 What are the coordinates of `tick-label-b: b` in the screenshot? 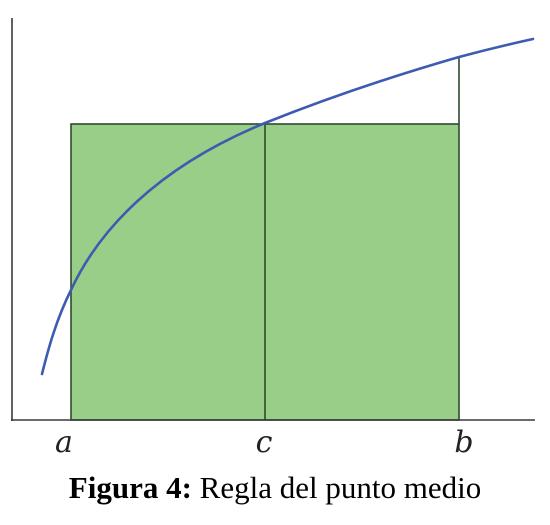 It's located at (463, 442).